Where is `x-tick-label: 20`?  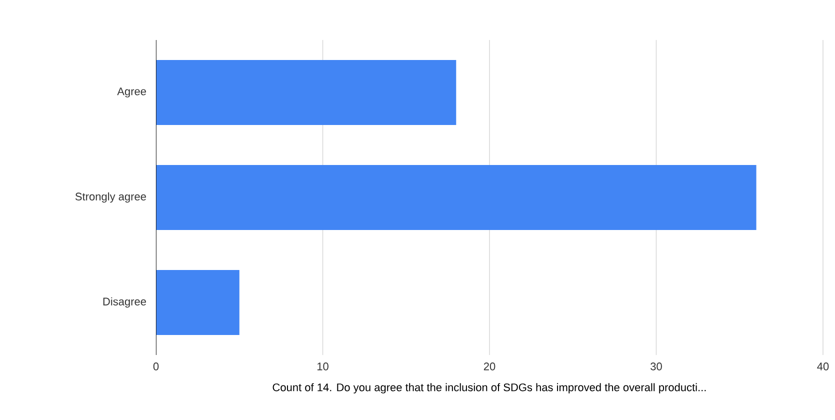
x-tick-label: 20 is located at coordinates (490, 366).